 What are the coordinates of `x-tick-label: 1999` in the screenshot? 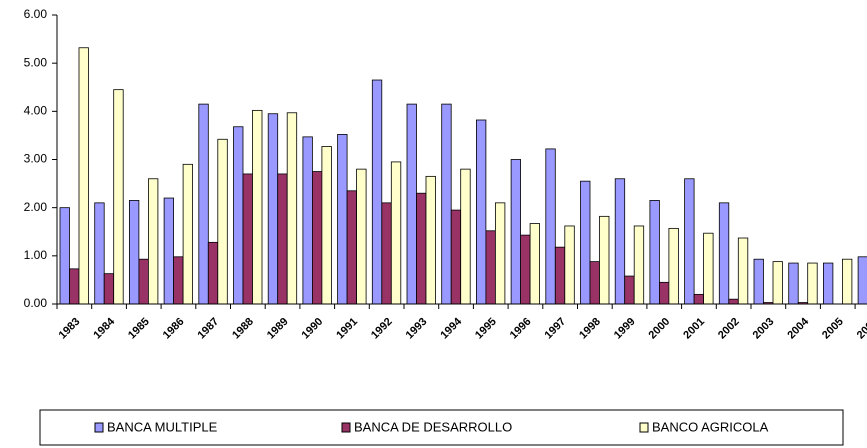 It's located at (625, 329).